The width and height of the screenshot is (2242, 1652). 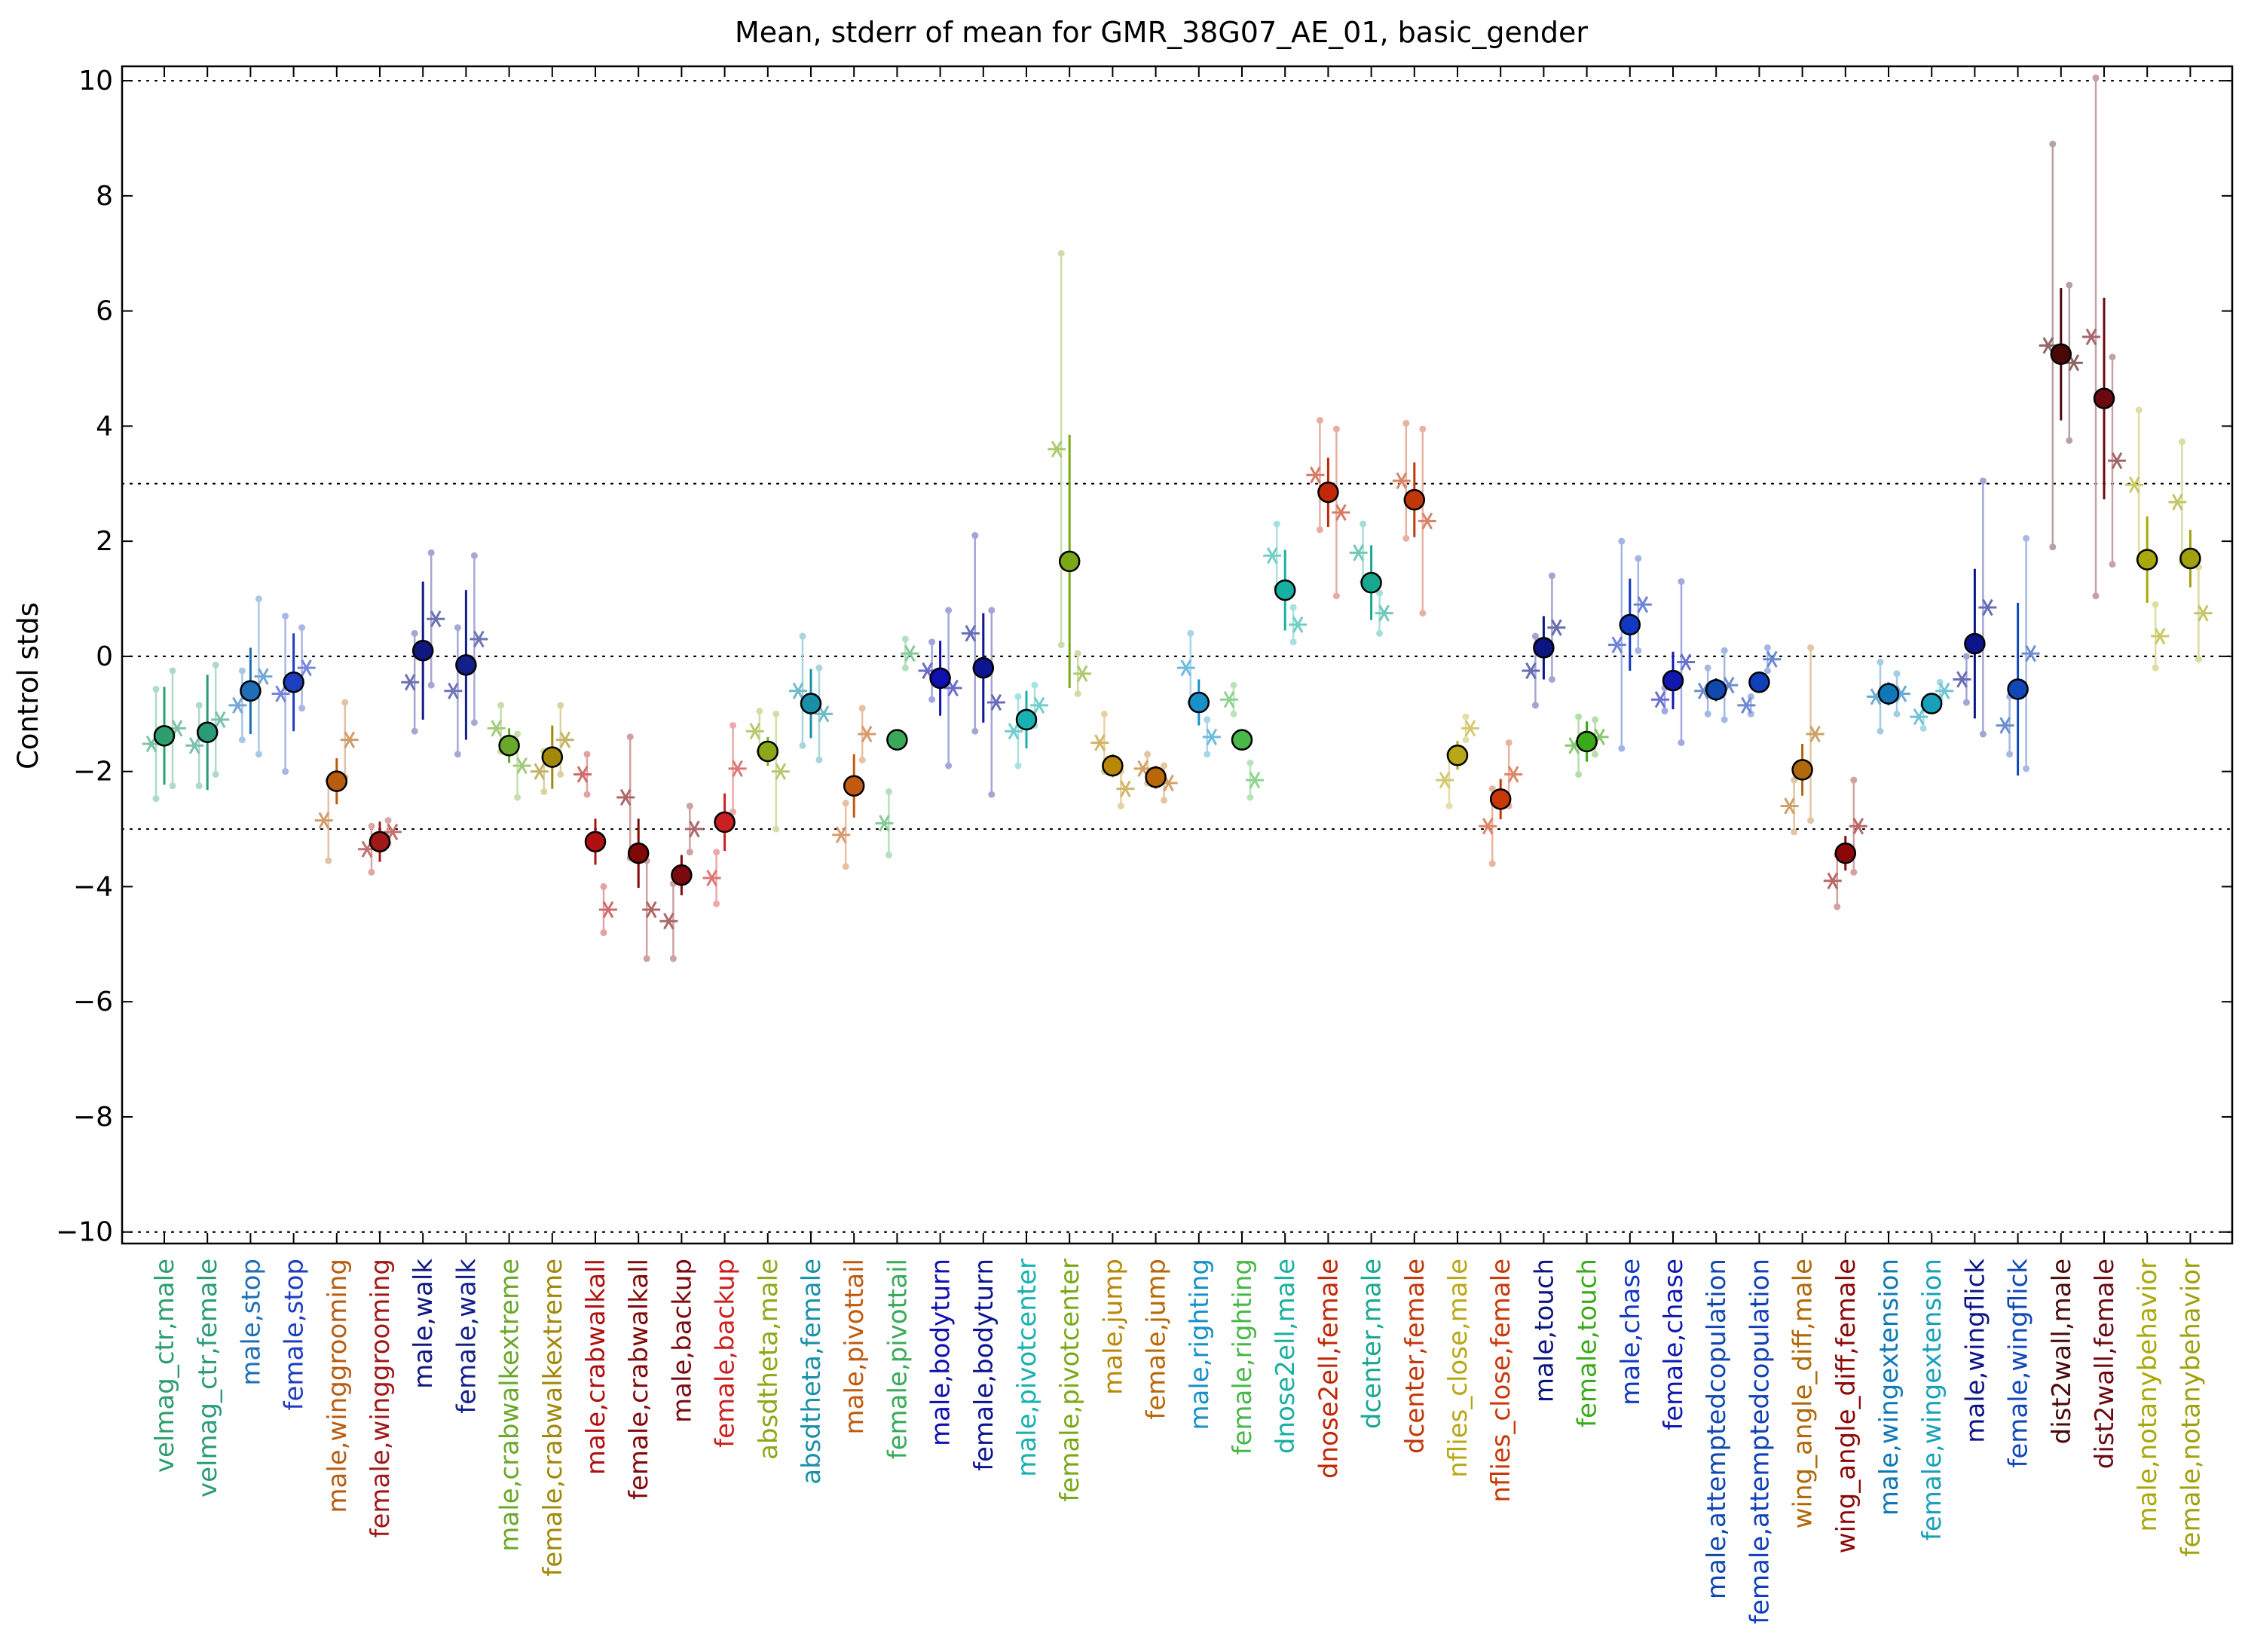 I want to click on x-tick-label: male,winggrooming, so click(x=338, y=1386).